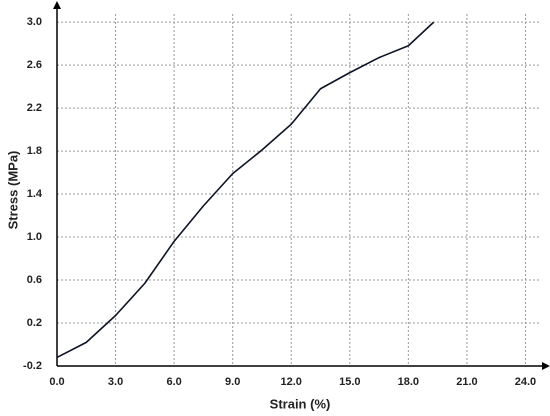 The height and width of the screenshot is (416, 550). Describe the element at coordinates (546, 366) in the screenshot. I see `x-axis-arrow` at that location.